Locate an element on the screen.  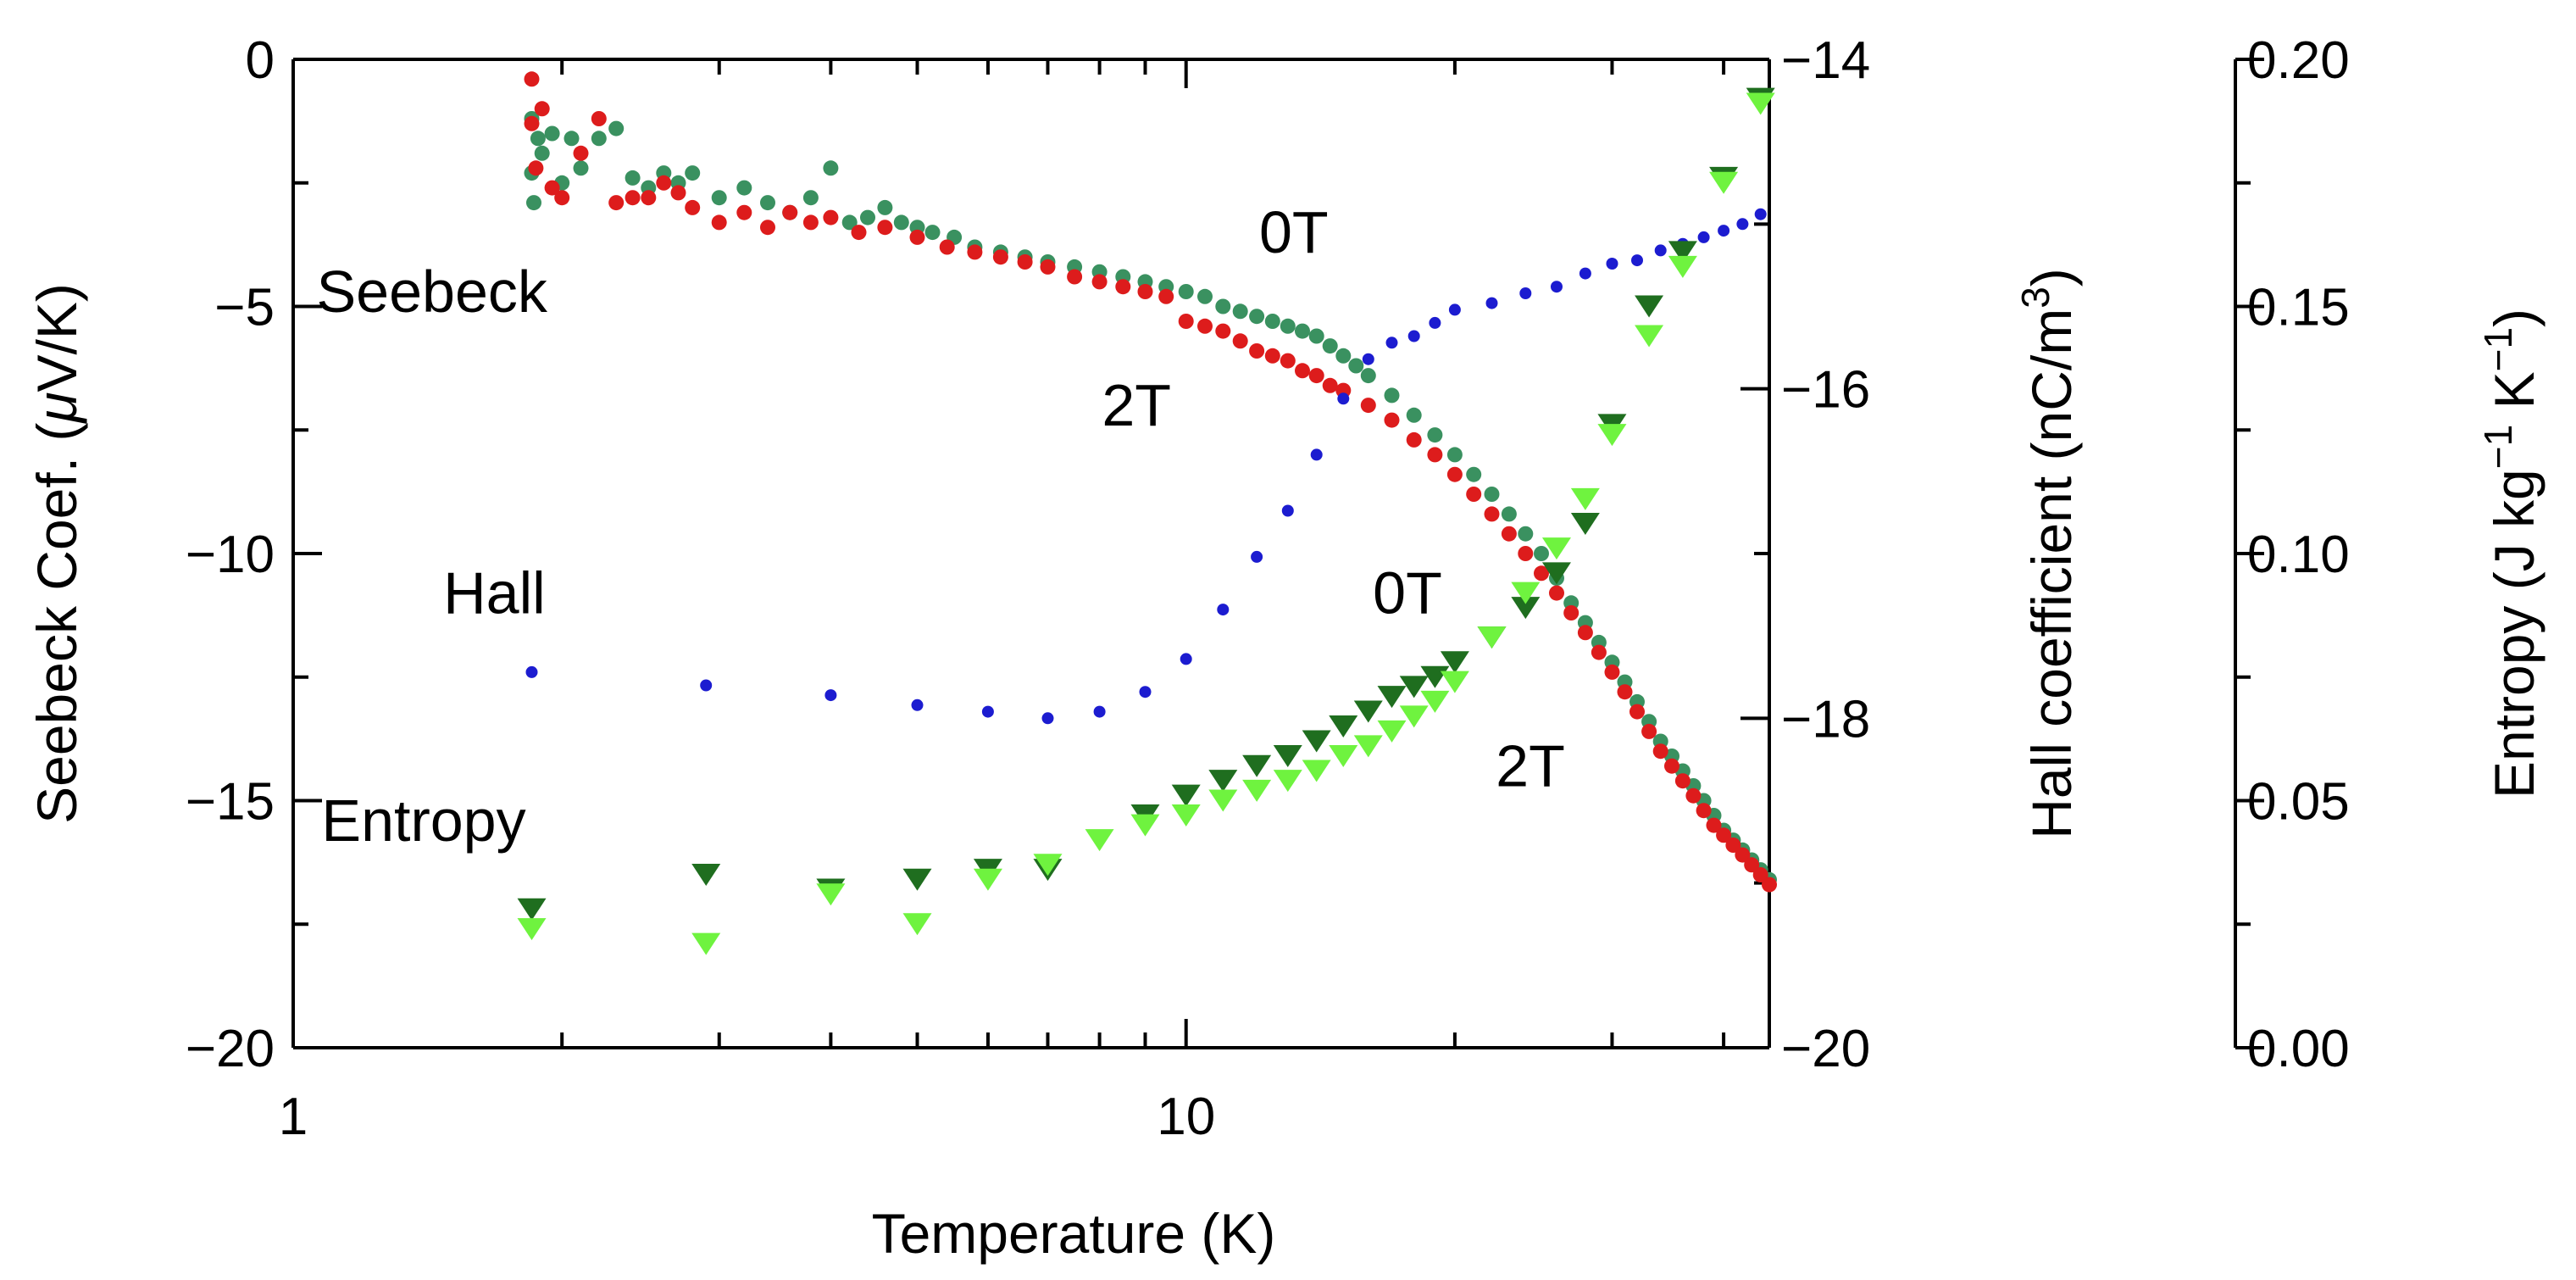
entropy-tick-label: 0.00 is located at coordinates (2298, 1049).